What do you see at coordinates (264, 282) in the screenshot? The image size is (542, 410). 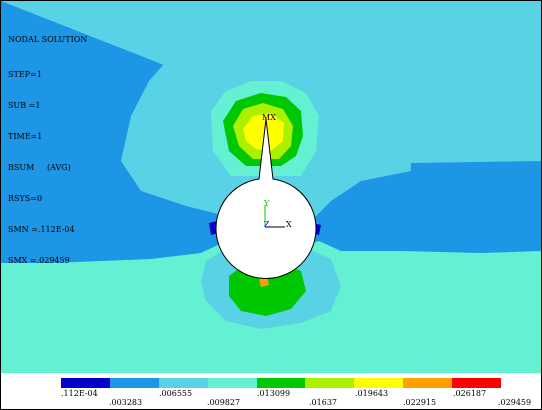 I see `contour-band-orange` at bounding box center [264, 282].